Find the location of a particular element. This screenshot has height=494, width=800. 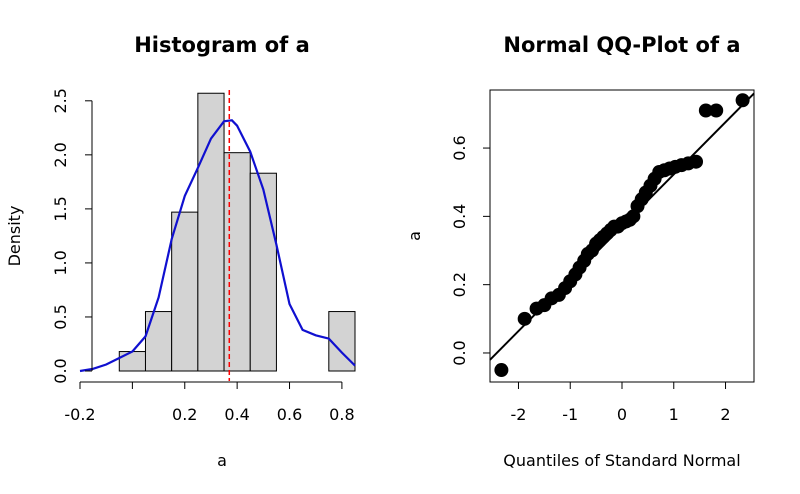

qq-x-axis: -2 -1 0 1 2 is located at coordinates (620, 403).